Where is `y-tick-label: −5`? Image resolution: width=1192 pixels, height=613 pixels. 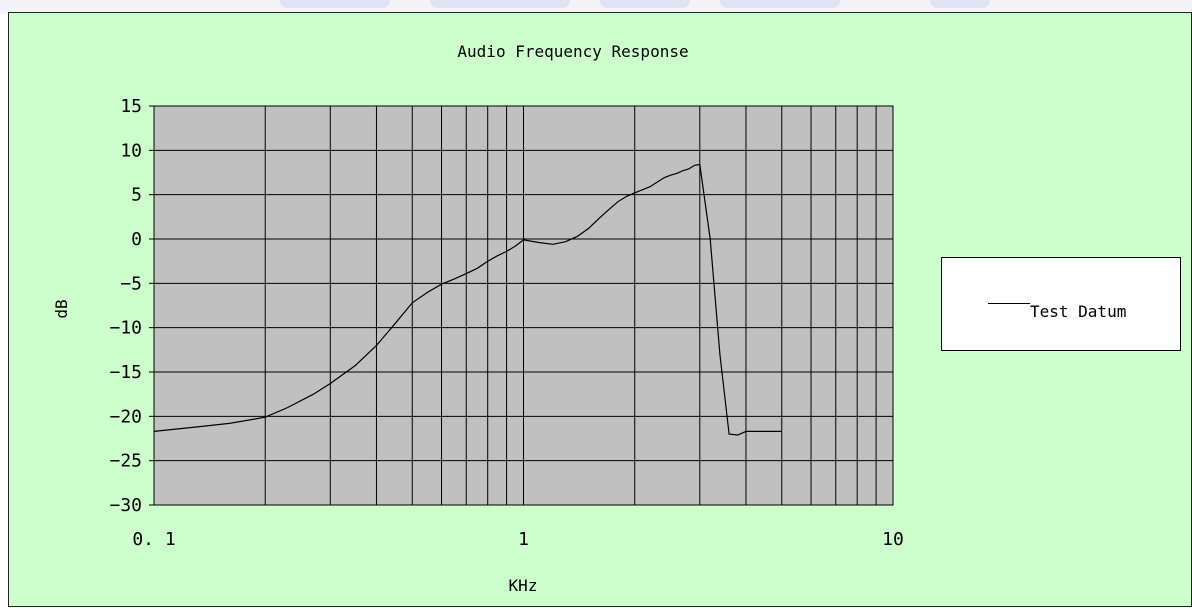 y-tick-label: −5 is located at coordinates (131, 283).